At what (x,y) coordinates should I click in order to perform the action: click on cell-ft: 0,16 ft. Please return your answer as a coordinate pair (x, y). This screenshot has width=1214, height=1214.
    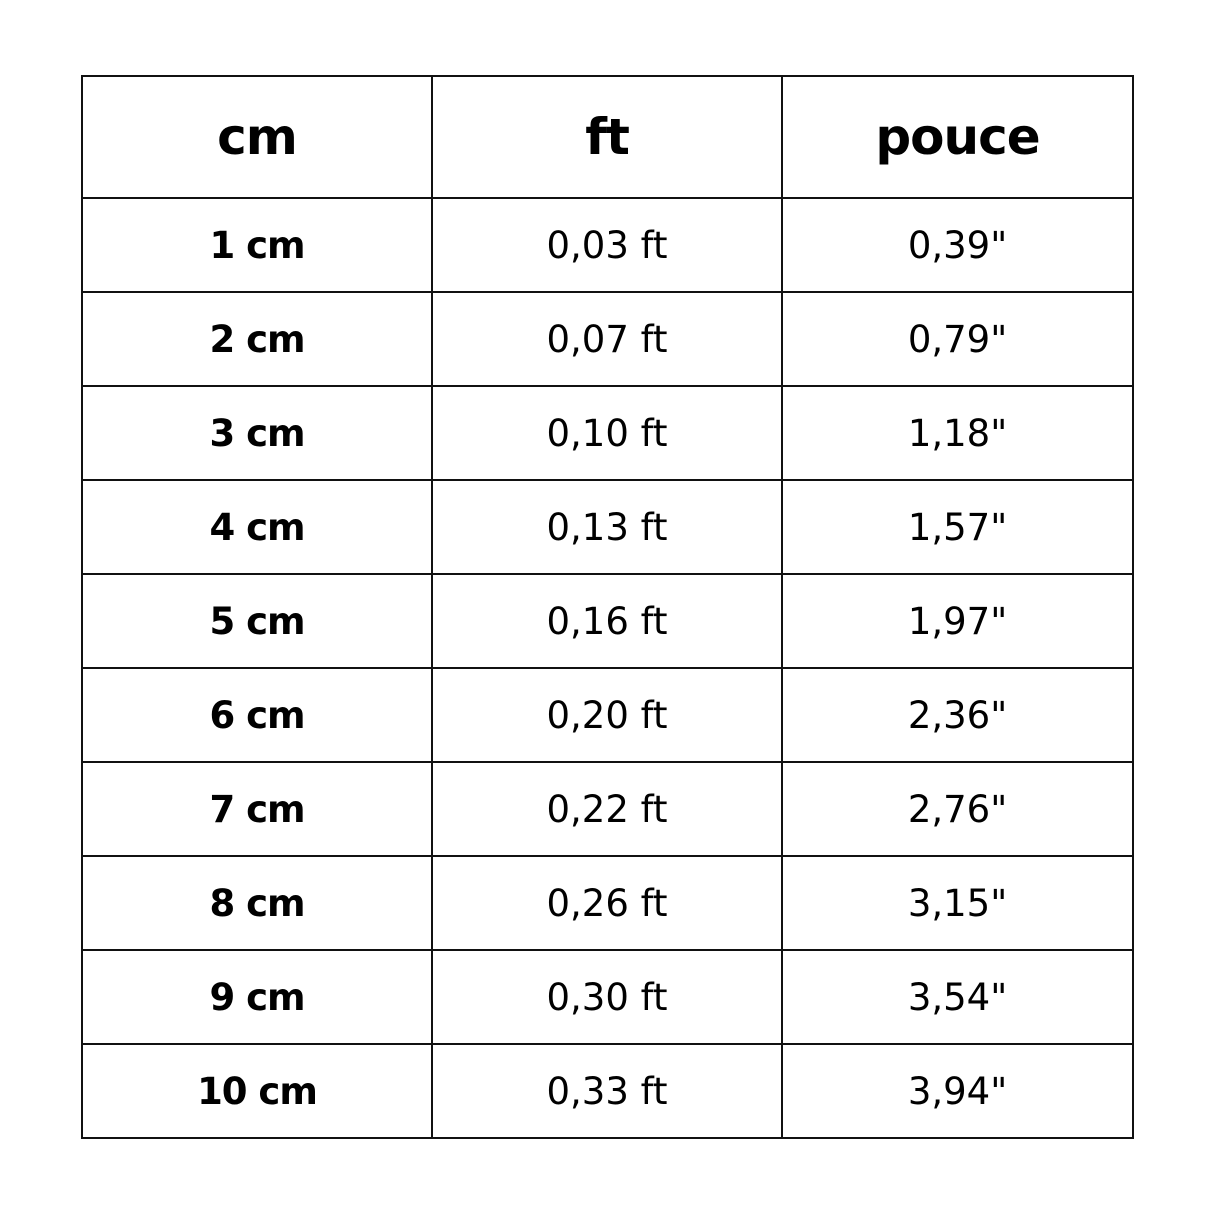
    Looking at the image, I should click on (607, 621).